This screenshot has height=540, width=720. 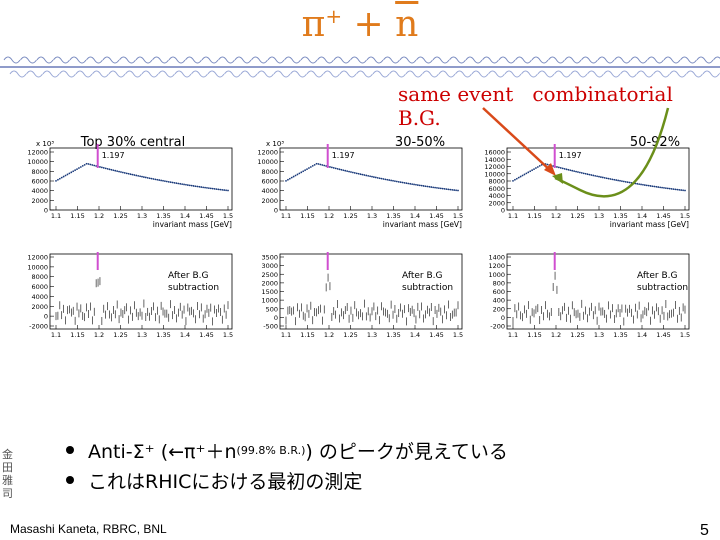 What do you see at coordinates (272, 309) in the screenshot?
I see `ytick-label: 500` at bounding box center [272, 309].